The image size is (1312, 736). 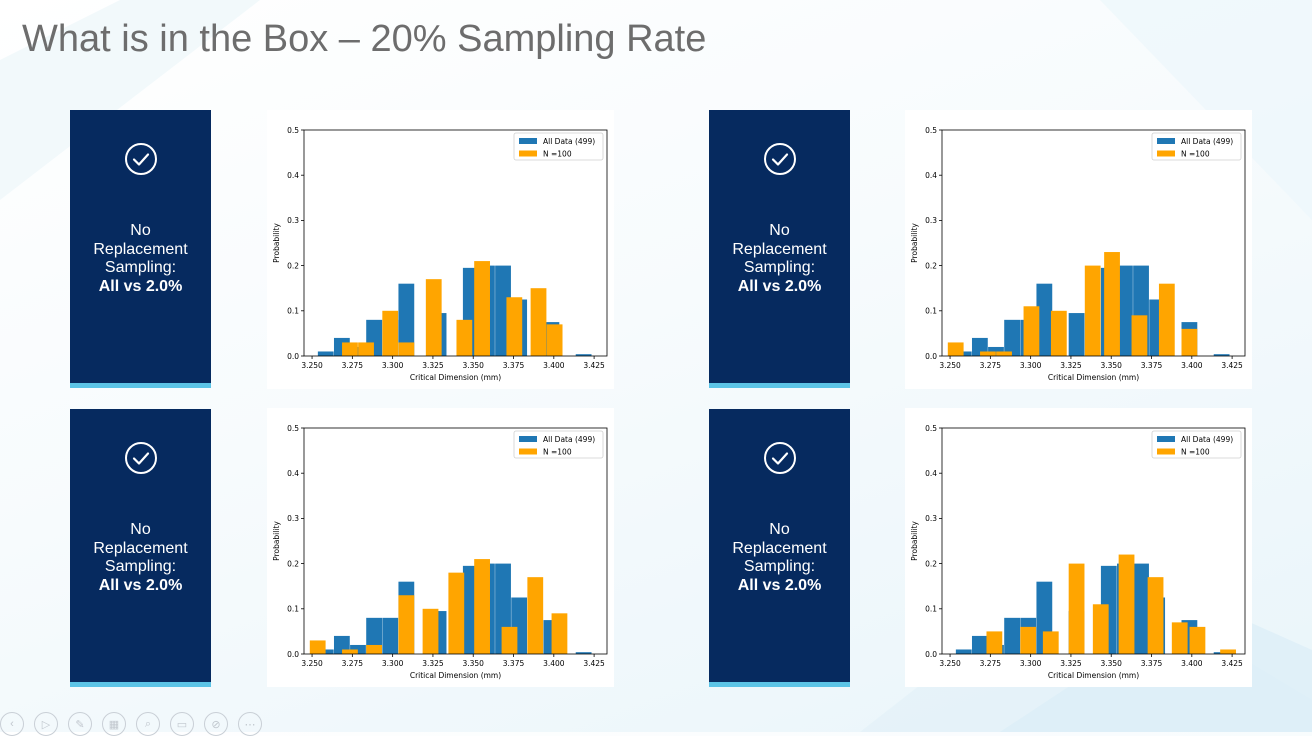 I want to click on slideshow-toolbar: ‹ ▷ ✎ ▦ ⌕ ▭ ⊘ ⋯, so click(x=131, y=724).